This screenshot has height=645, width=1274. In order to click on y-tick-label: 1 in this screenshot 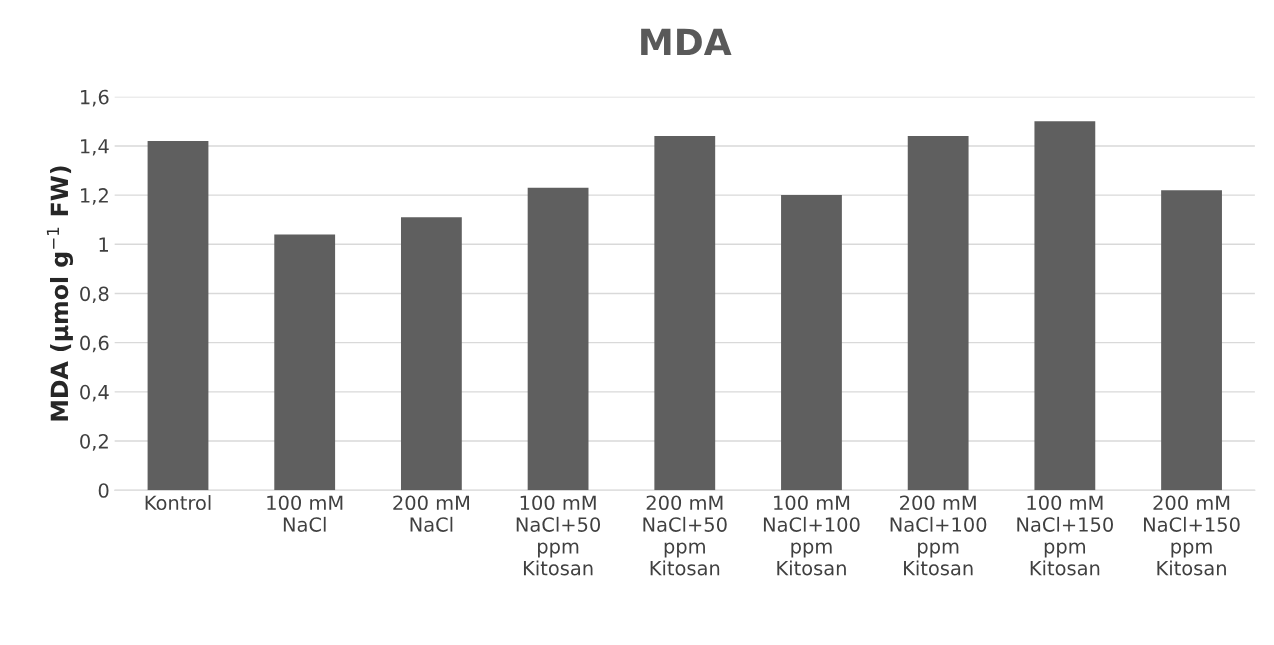, I will do `click(103, 244)`.